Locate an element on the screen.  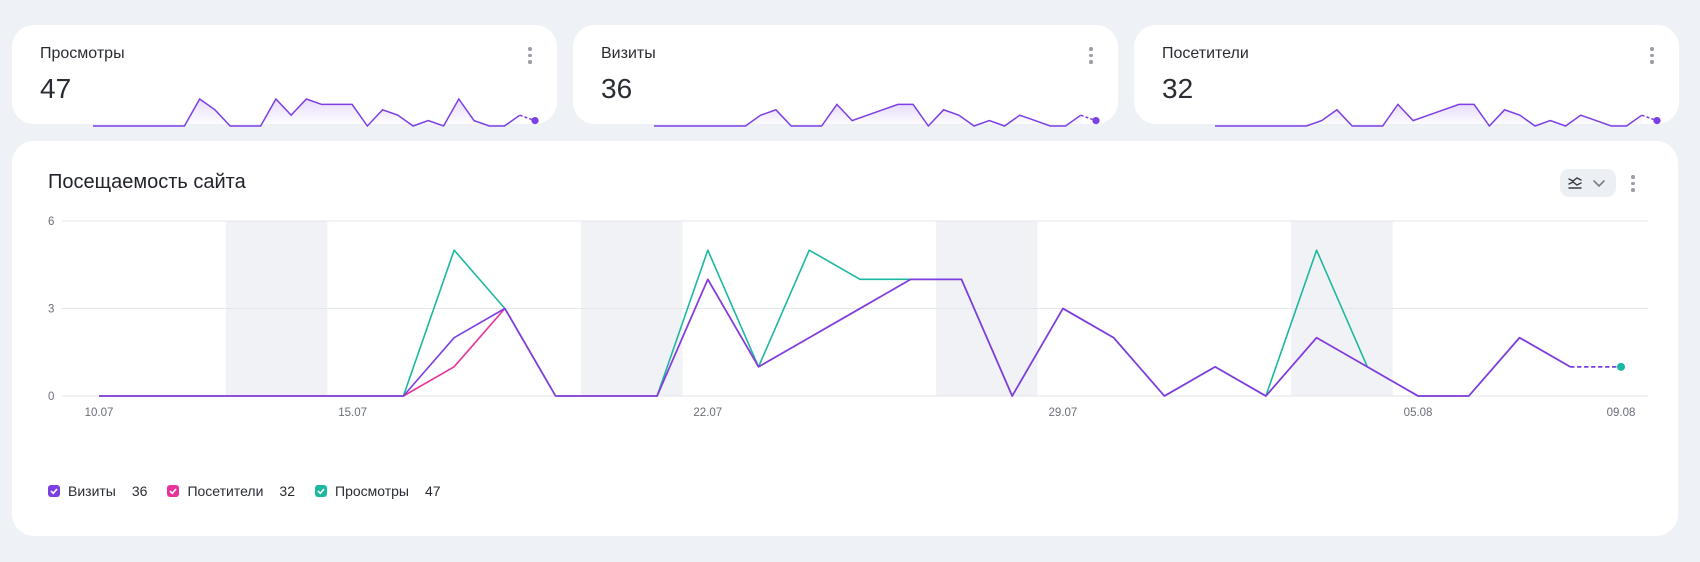
kpi-title: Посетители is located at coordinates (1205, 53).